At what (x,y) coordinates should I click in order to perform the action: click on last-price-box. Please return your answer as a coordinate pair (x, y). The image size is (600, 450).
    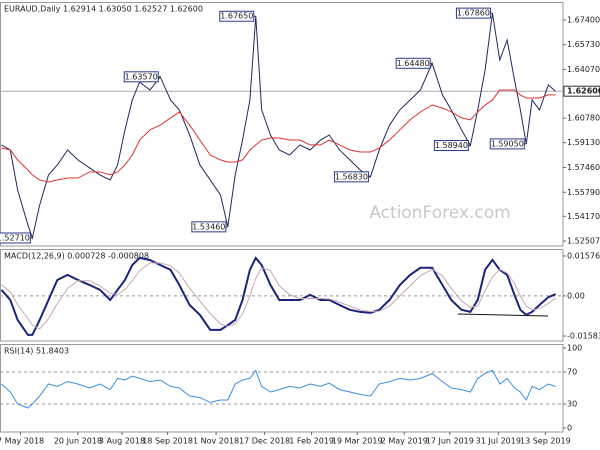
    Looking at the image, I should click on (581, 91).